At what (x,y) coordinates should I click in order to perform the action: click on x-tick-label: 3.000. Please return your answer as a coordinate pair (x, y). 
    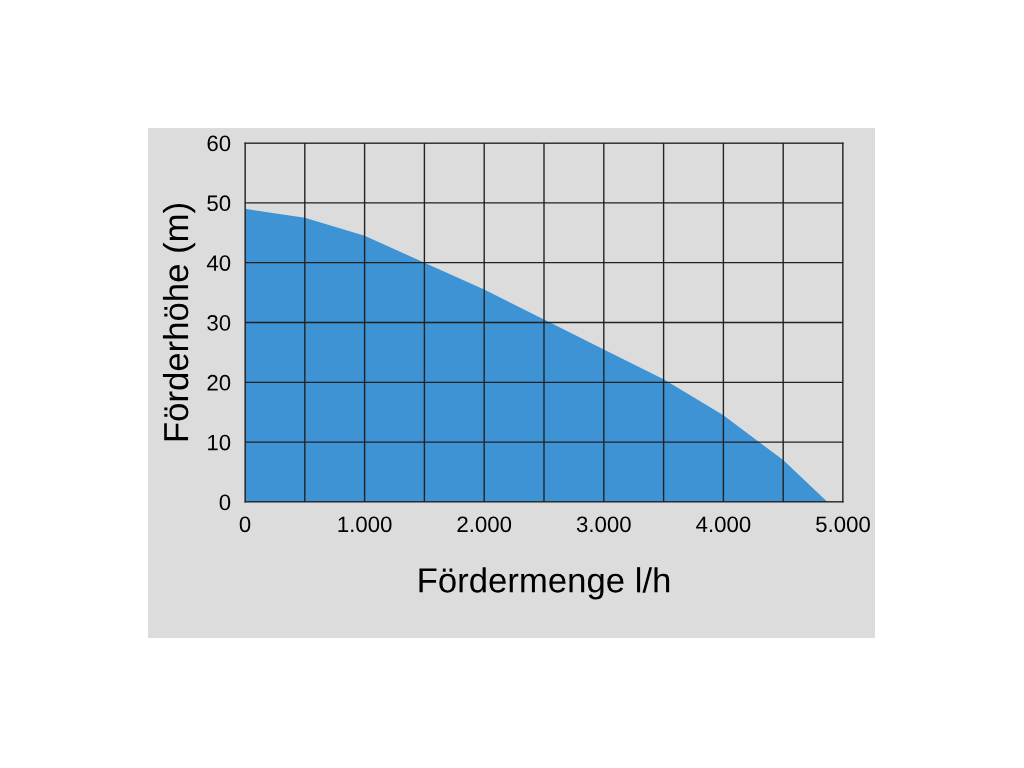
    Looking at the image, I should click on (603, 524).